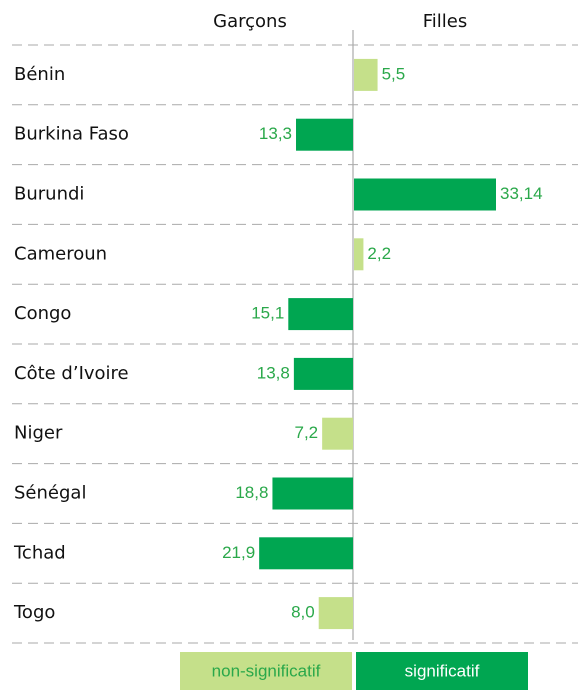  I want to click on legend-label: significatif, so click(442, 670).